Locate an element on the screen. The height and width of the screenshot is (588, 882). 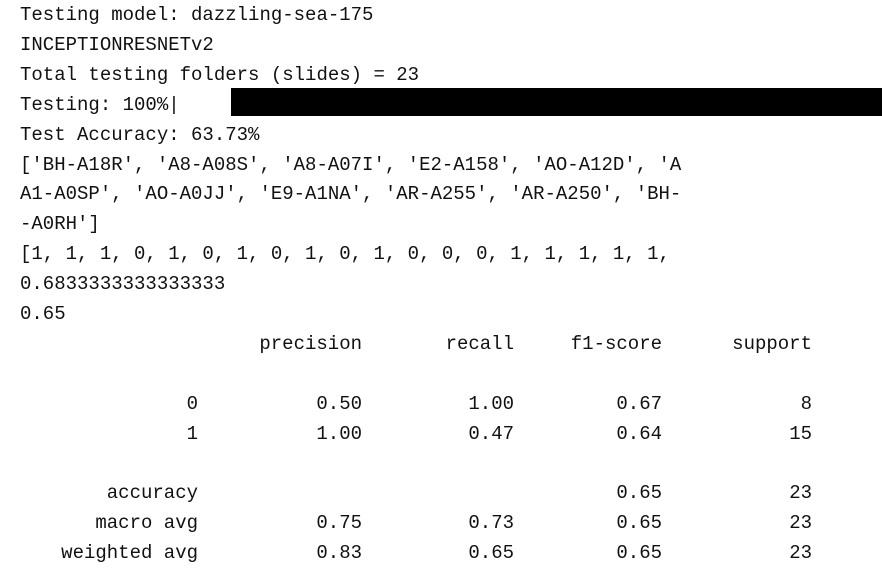
report-cell: 0.47 is located at coordinates (491, 433).